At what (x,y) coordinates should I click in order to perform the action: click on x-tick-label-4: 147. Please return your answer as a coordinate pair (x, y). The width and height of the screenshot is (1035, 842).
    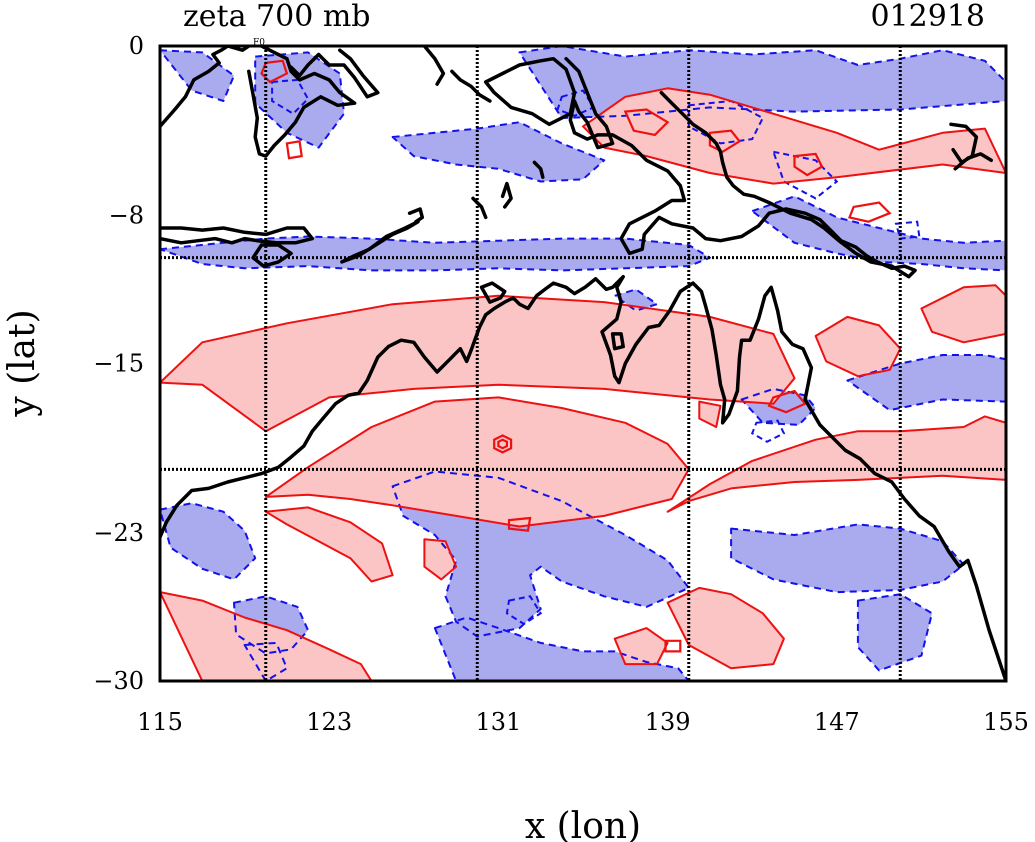
    Looking at the image, I should click on (837, 722).